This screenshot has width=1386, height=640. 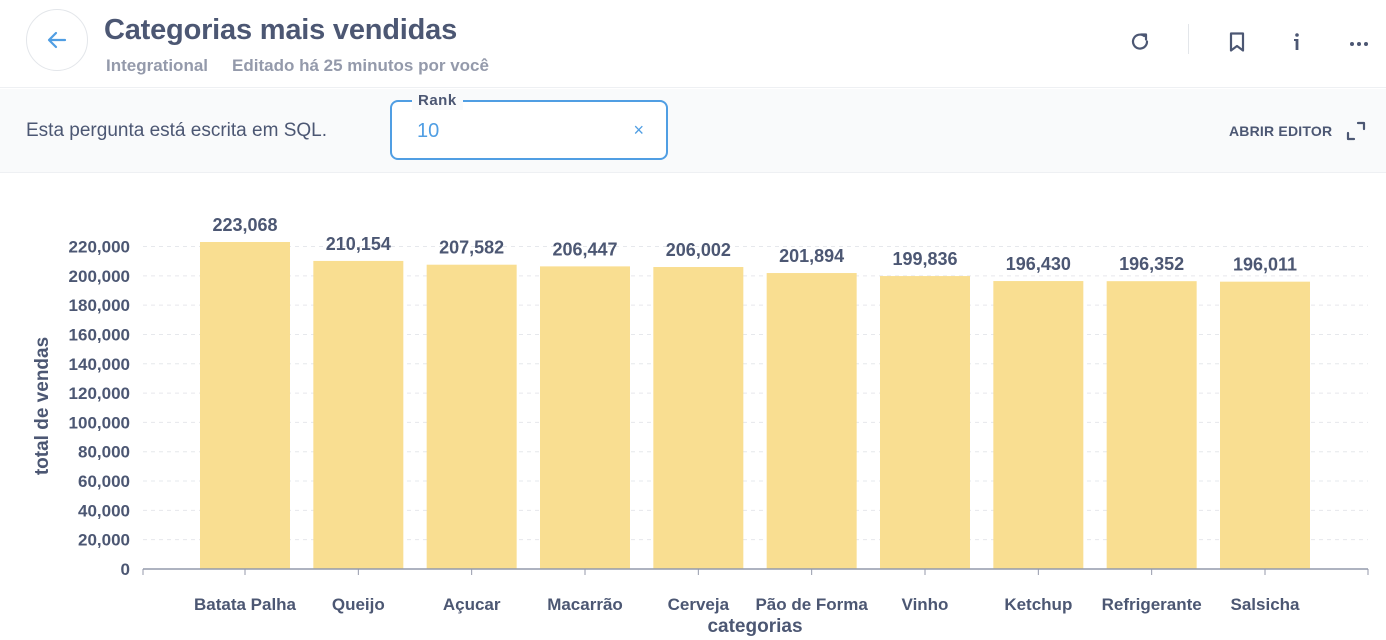 I want to click on back-arrow-icon, so click(x=57, y=40).